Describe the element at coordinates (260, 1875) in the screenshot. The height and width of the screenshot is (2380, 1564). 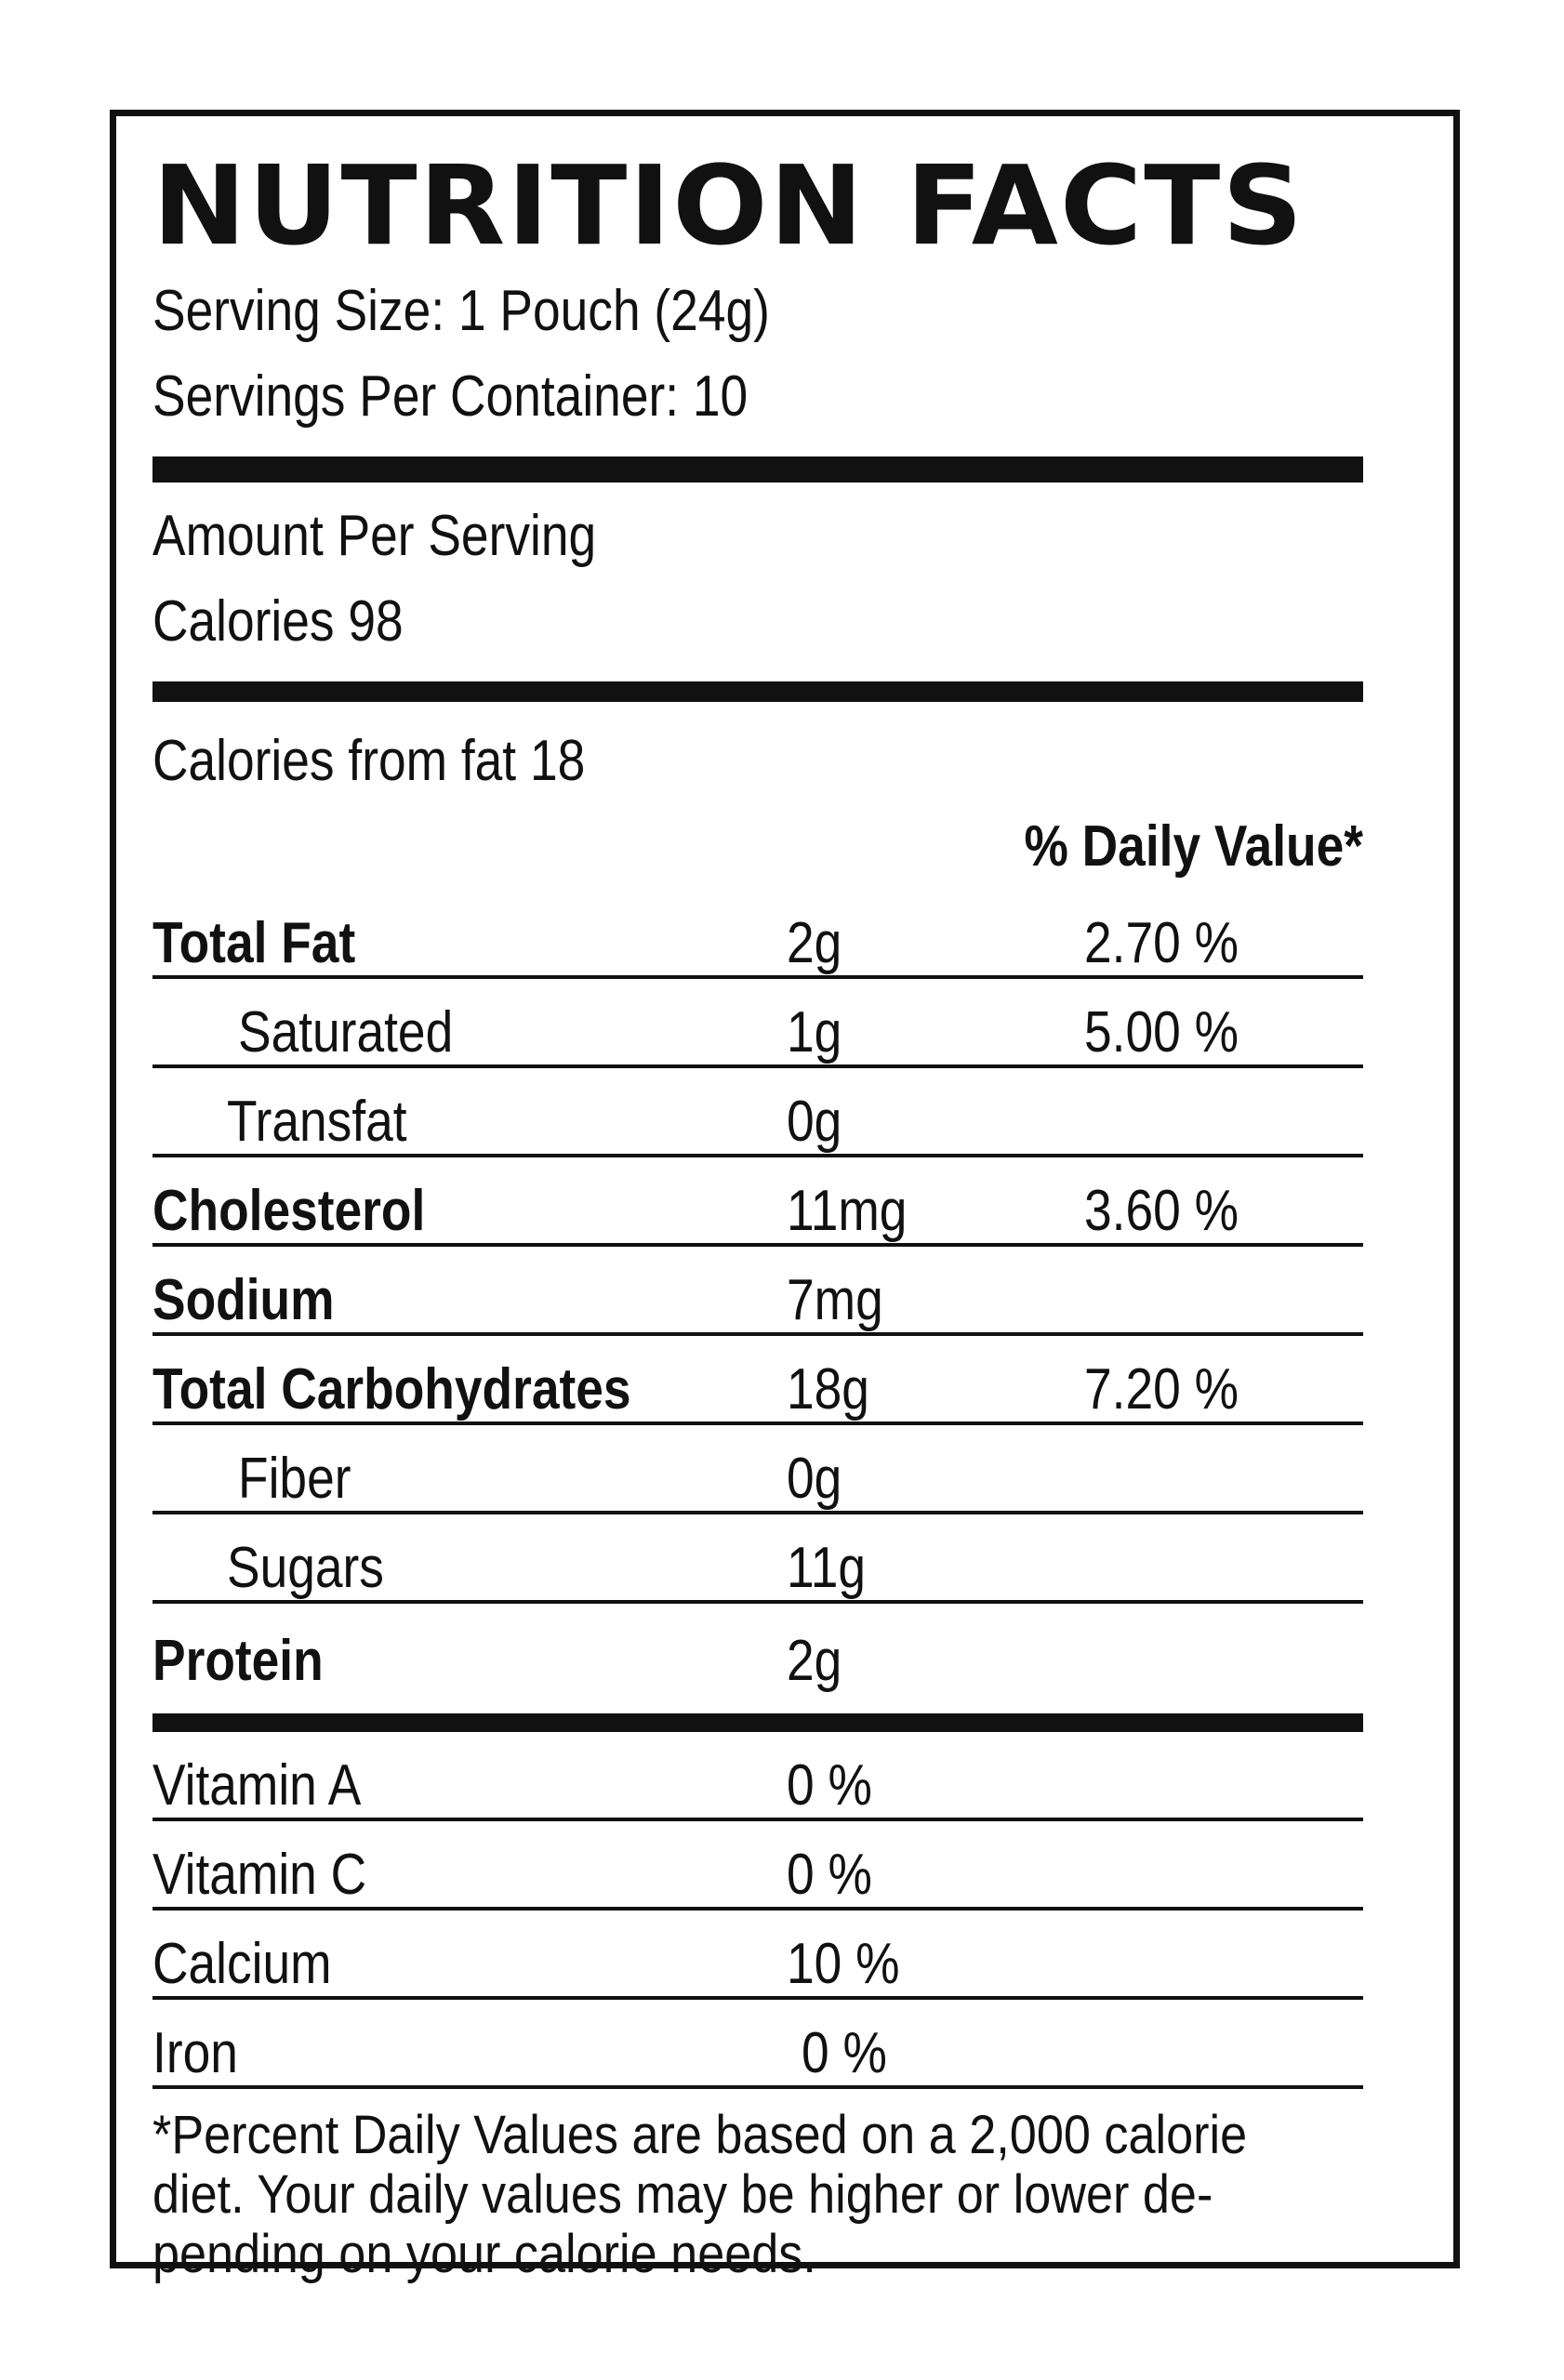
I see `vitamin-name: Vitamin C` at that location.